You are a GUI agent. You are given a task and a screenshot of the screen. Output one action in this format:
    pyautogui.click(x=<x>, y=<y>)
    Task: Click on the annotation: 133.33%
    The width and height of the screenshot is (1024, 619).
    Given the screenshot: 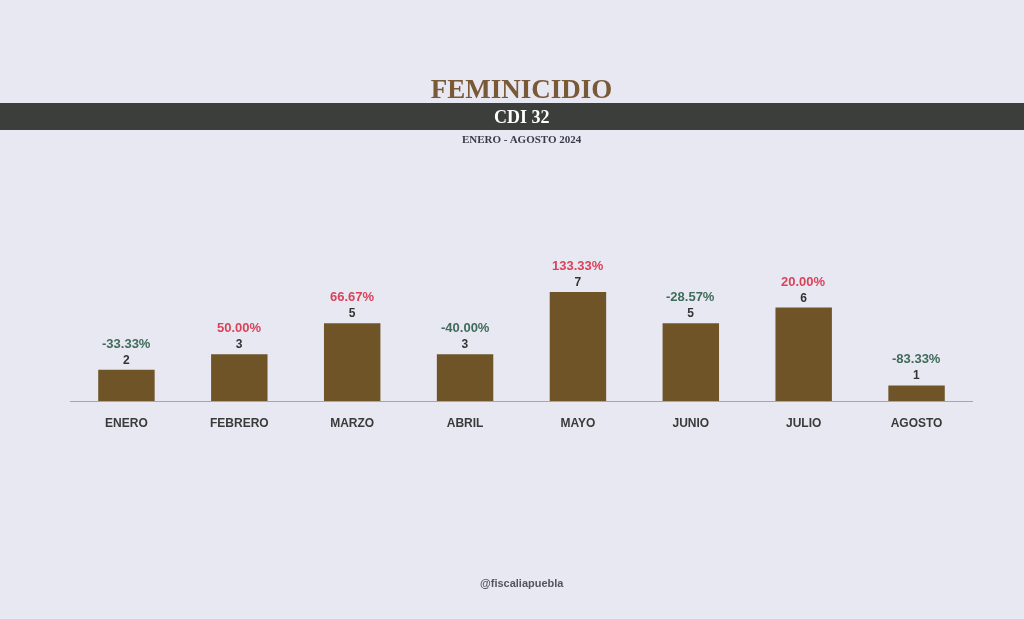 What is the action you would take?
    pyautogui.click(x=578, y=265)
    